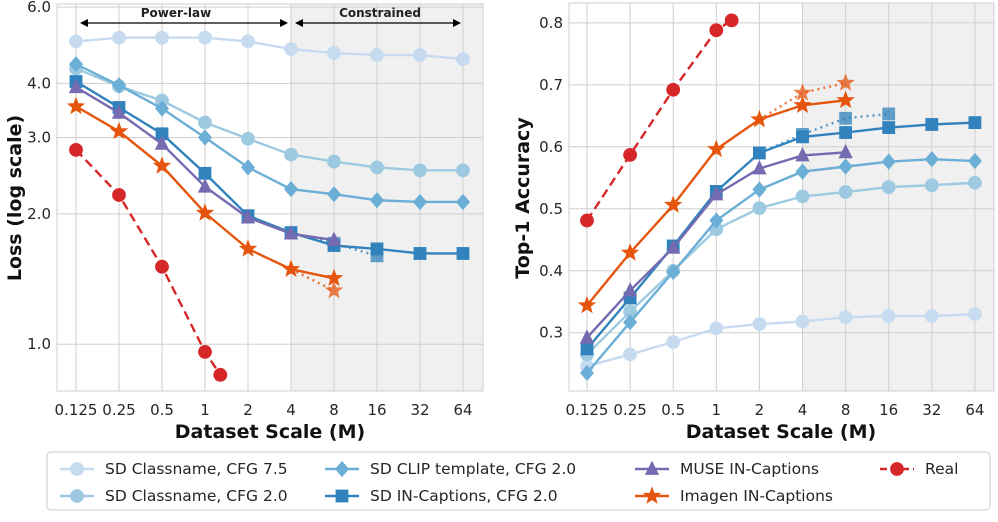 The image size is (998, 522). I want to click on series-cfg20, so click(269, 119).